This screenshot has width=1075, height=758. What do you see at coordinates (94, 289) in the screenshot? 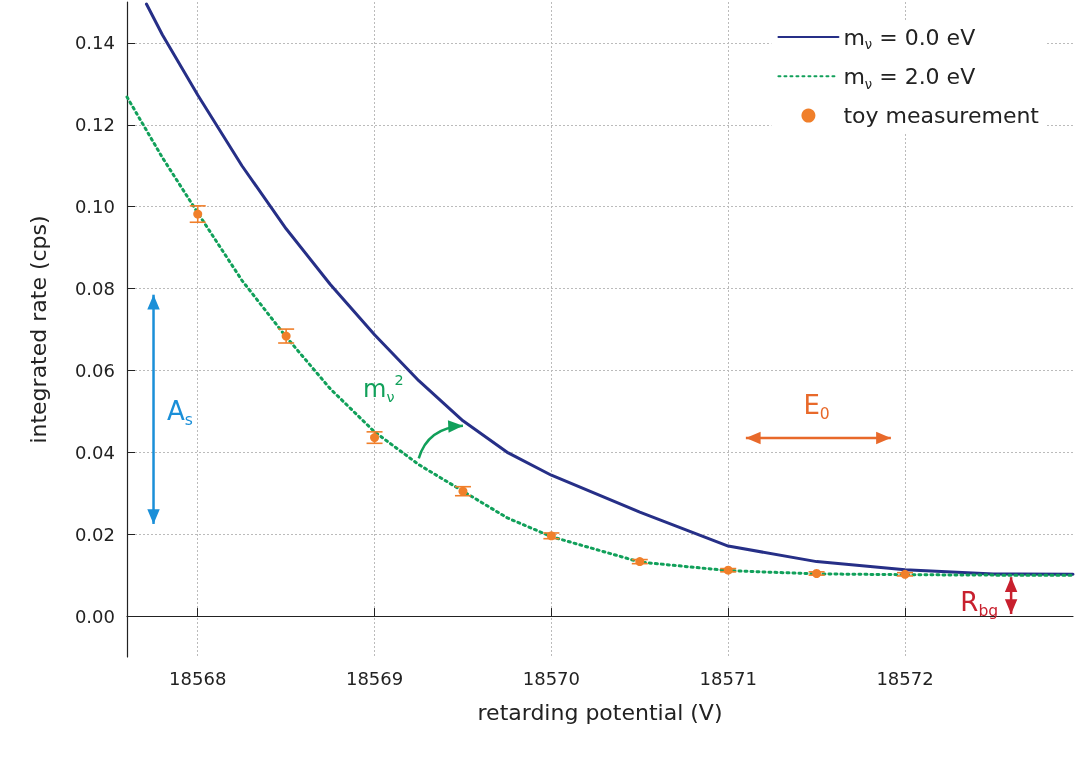
I see `y-tick-label: 0.08` at bounding box center [94, 289].